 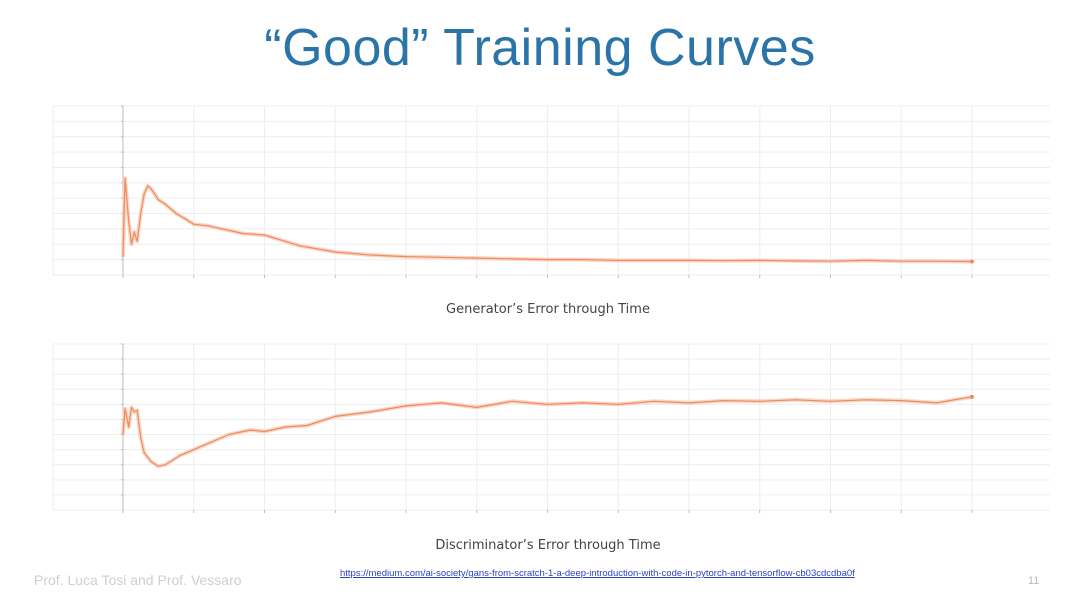 What do you see at coordinates (138, 580) in the screenshot?
I see `footer-author: Prof. Luca Tosi and Prof. Vessaro` at bounding box center [138, 580].